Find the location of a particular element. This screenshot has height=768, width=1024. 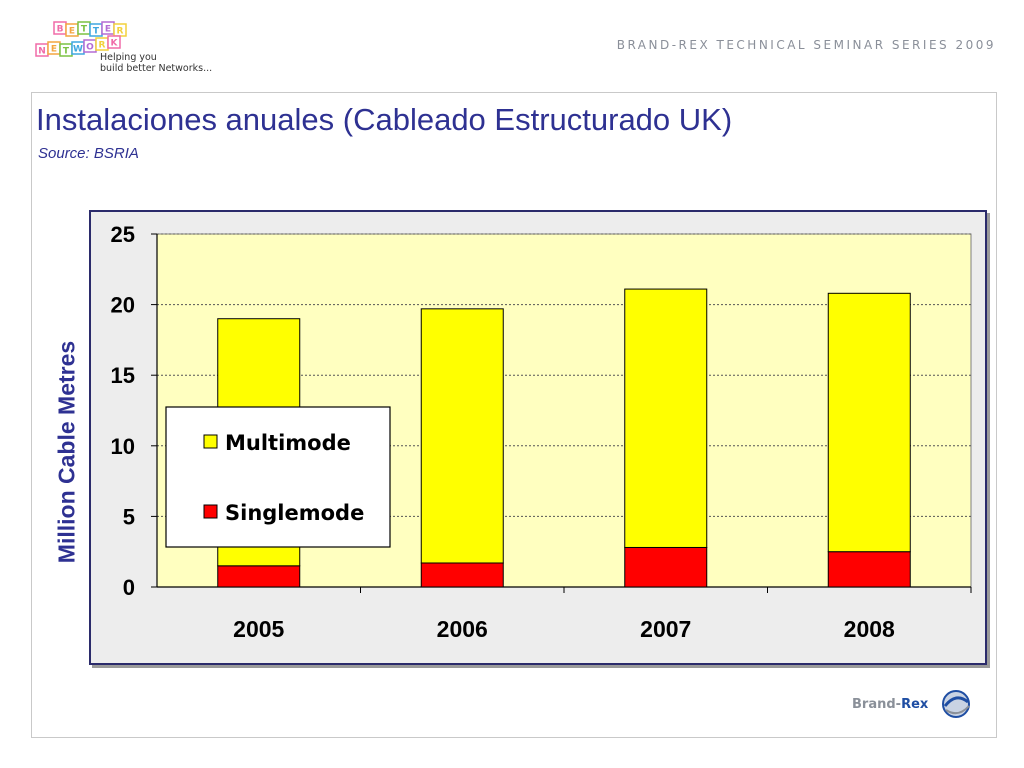

globe-icon is located at coordinates (956, 704).